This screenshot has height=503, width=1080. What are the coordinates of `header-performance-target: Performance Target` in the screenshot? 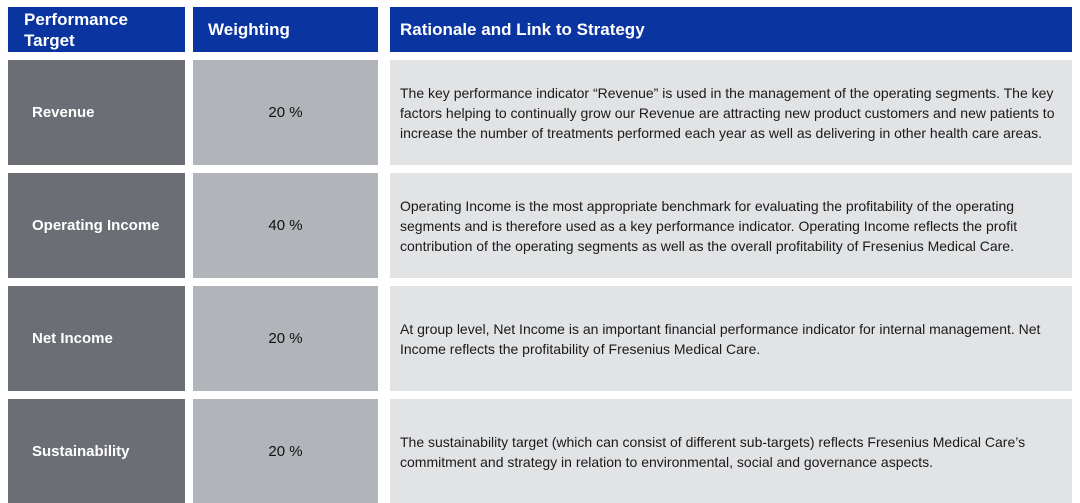 It's located at (96, 29).